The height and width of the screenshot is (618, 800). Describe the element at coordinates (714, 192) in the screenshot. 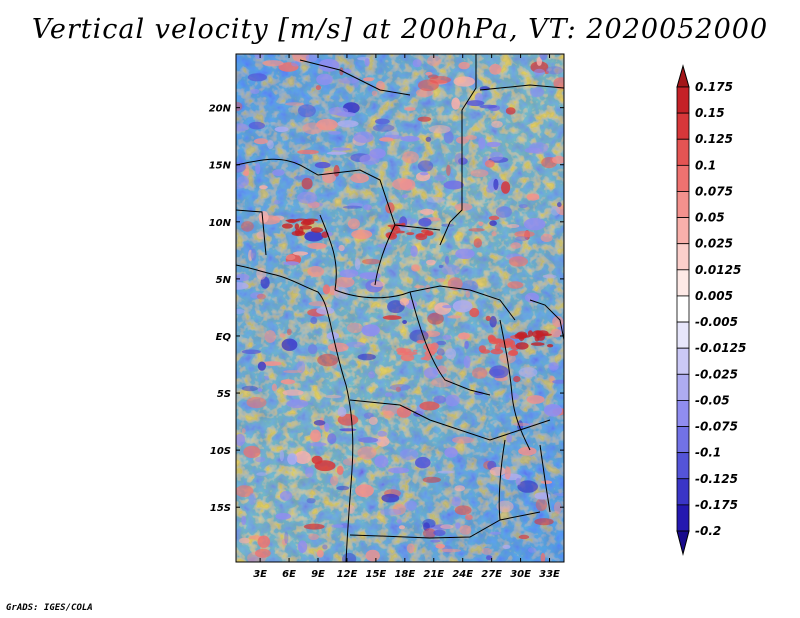

I see `colorbar-label: 0.075` at that location.